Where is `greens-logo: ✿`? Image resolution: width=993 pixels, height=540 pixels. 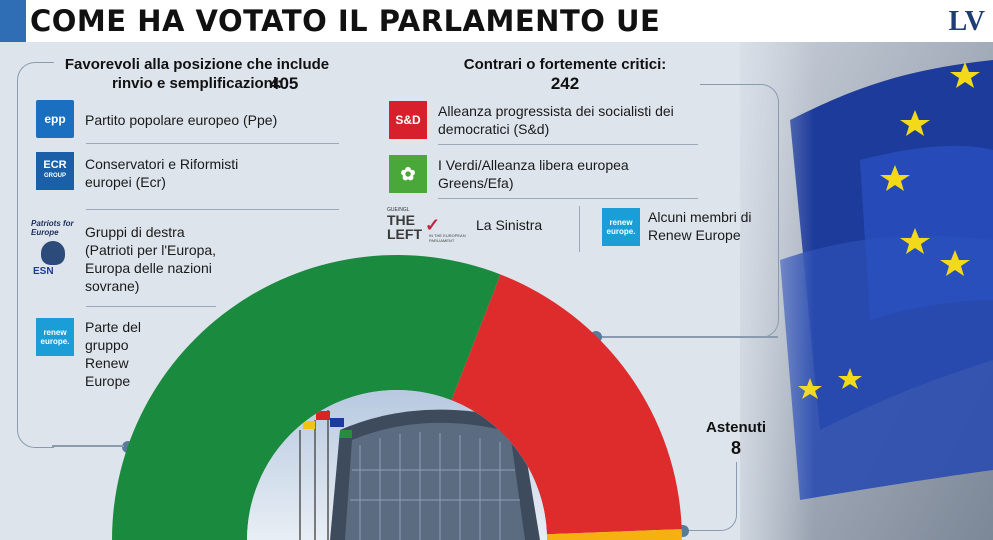
greens-logo: ✿ is located at coordinates (408, 174).